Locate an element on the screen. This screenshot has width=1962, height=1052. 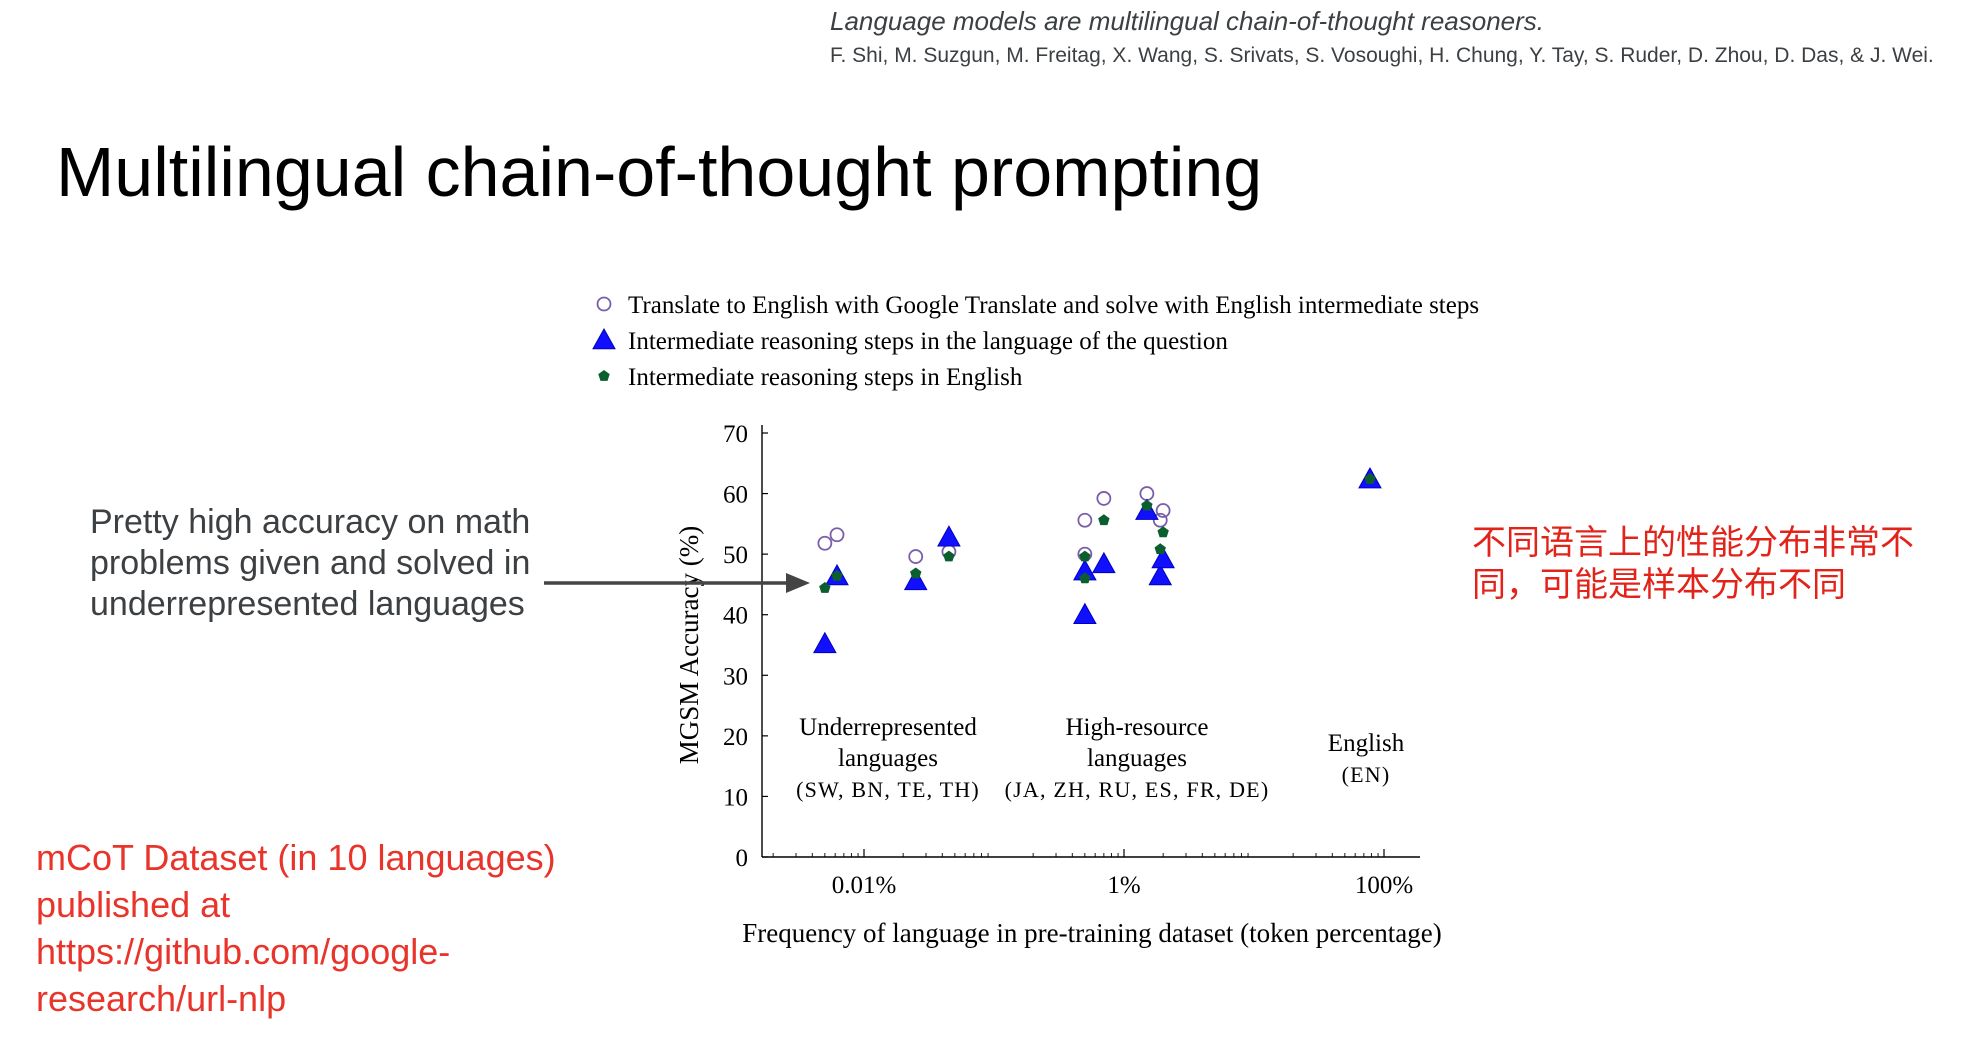
group-label-line: English is located at coordinates (1366, 743).